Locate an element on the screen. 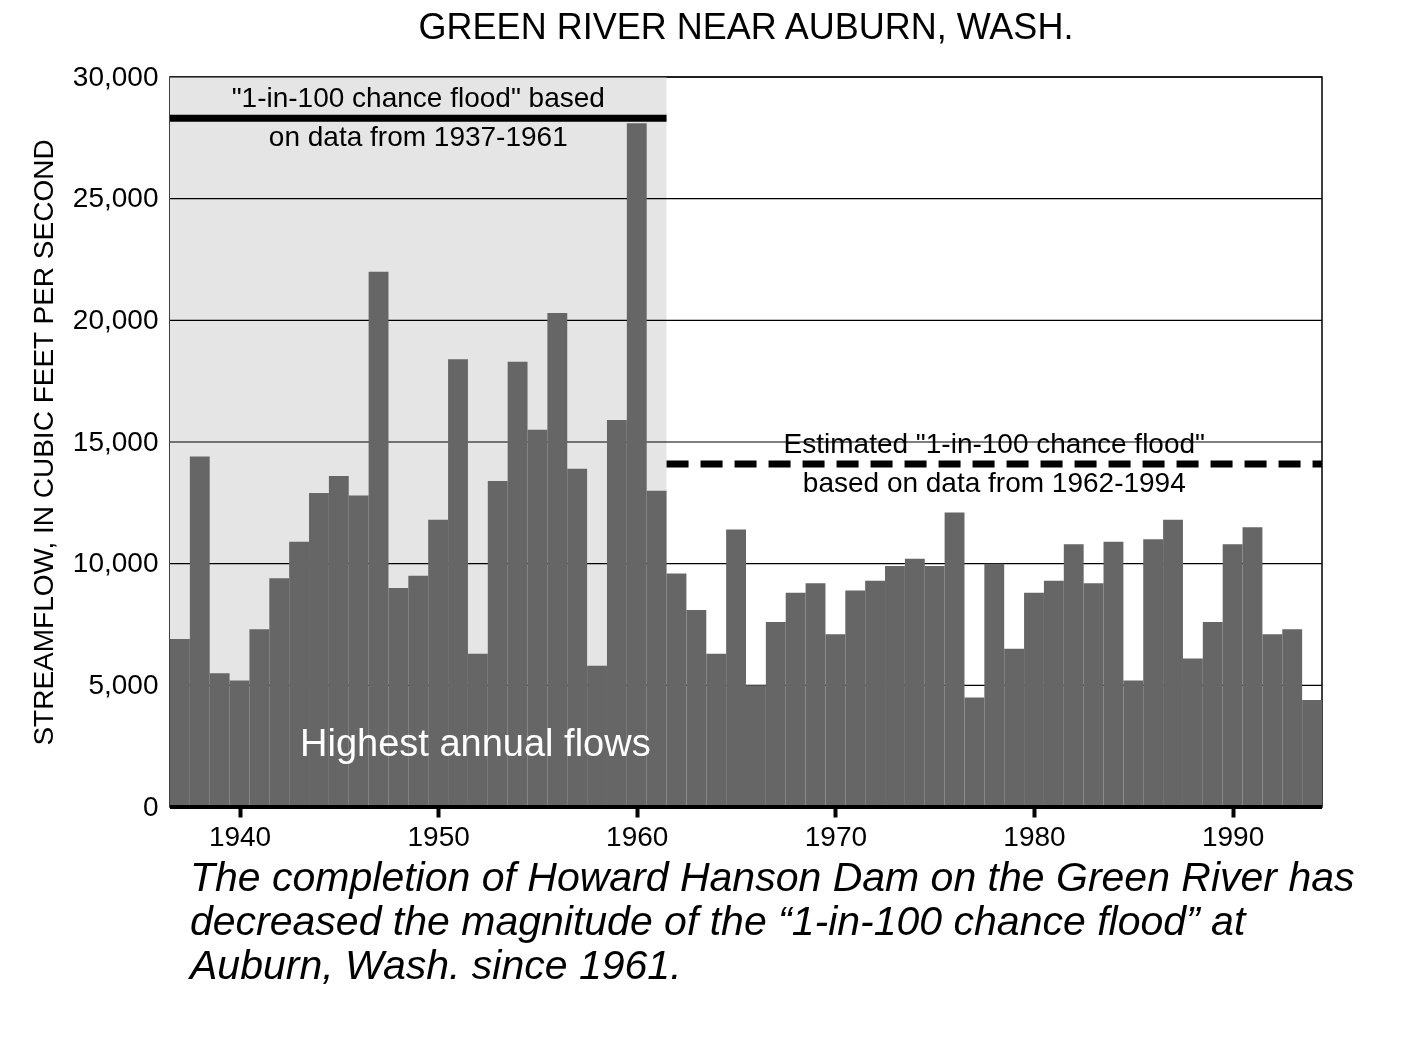 The width and height of the screenshot is (1403, 1053). y-tick-label: 20,000 is located at coordinates (115, 319).